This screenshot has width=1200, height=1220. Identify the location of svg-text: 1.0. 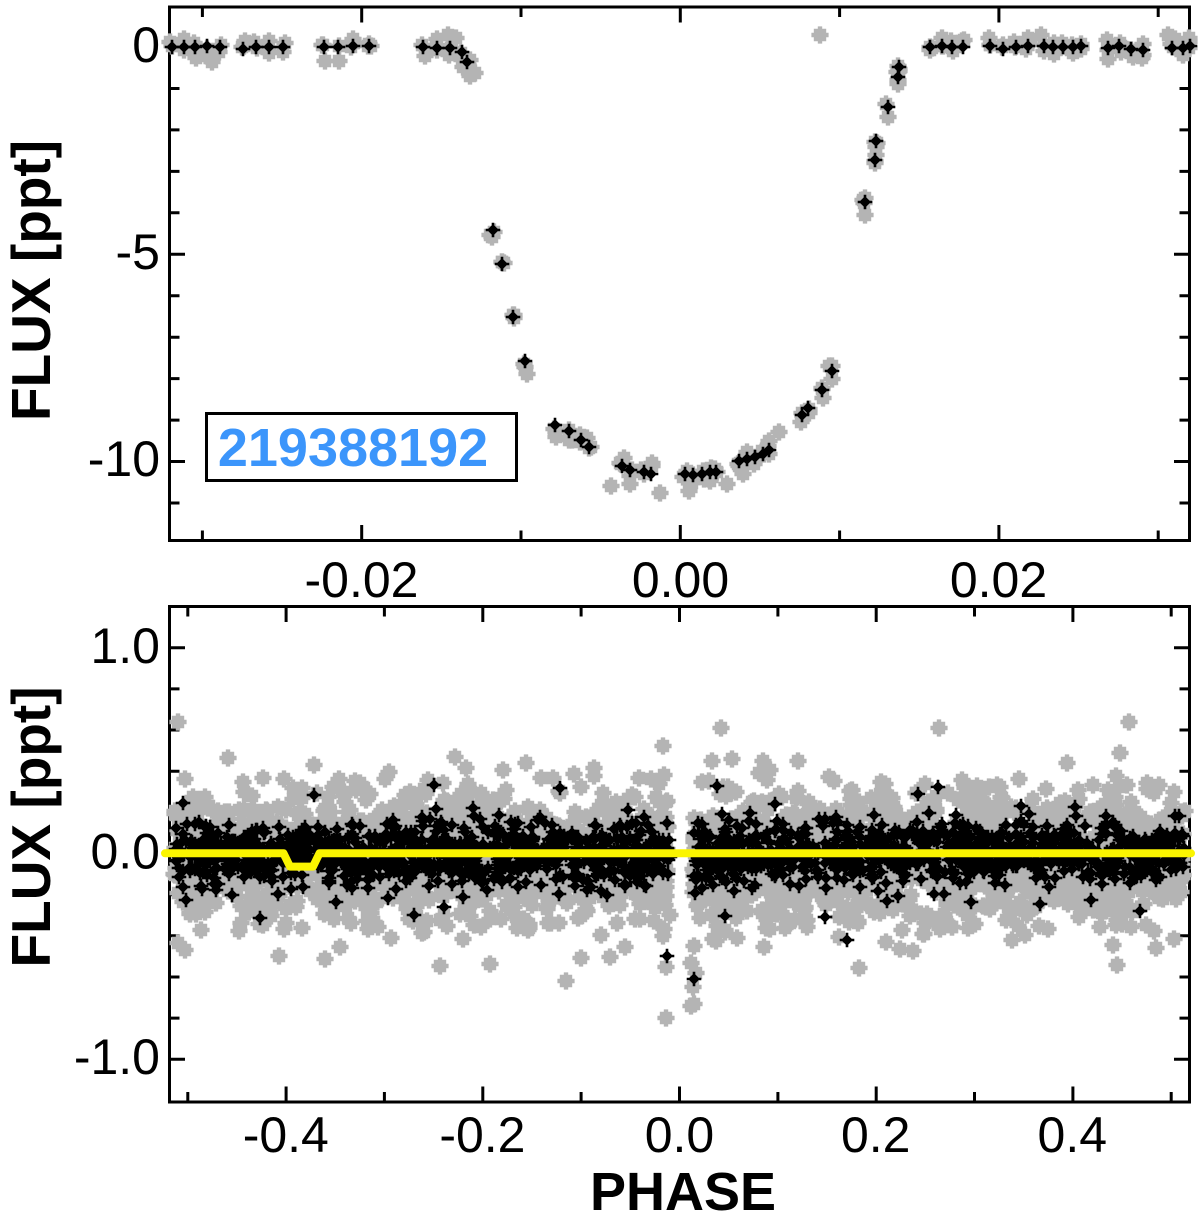
(125, 646).